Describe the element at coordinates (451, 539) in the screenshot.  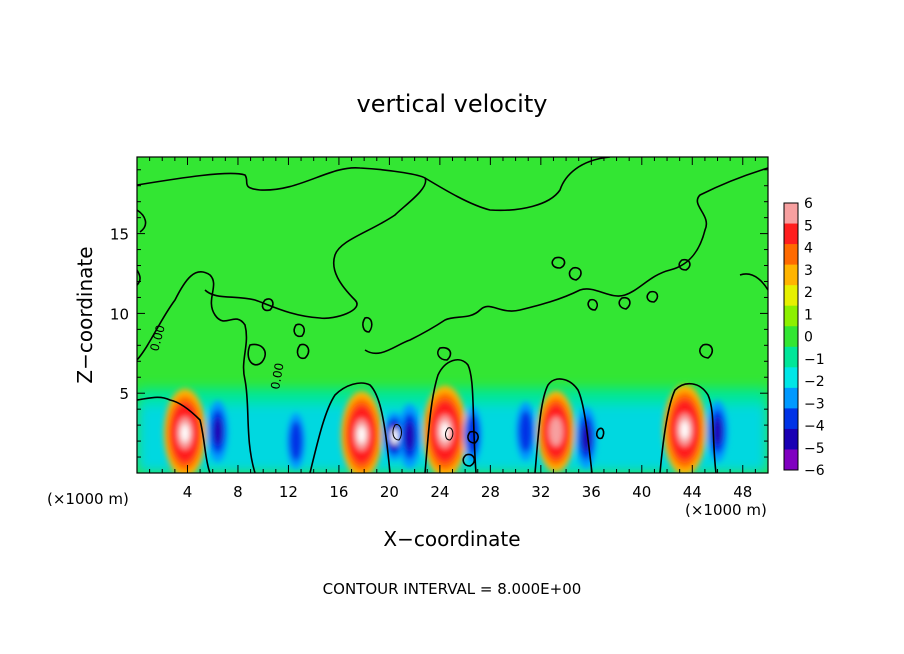
I see `x-axis-label: X−coordinate` at that location.